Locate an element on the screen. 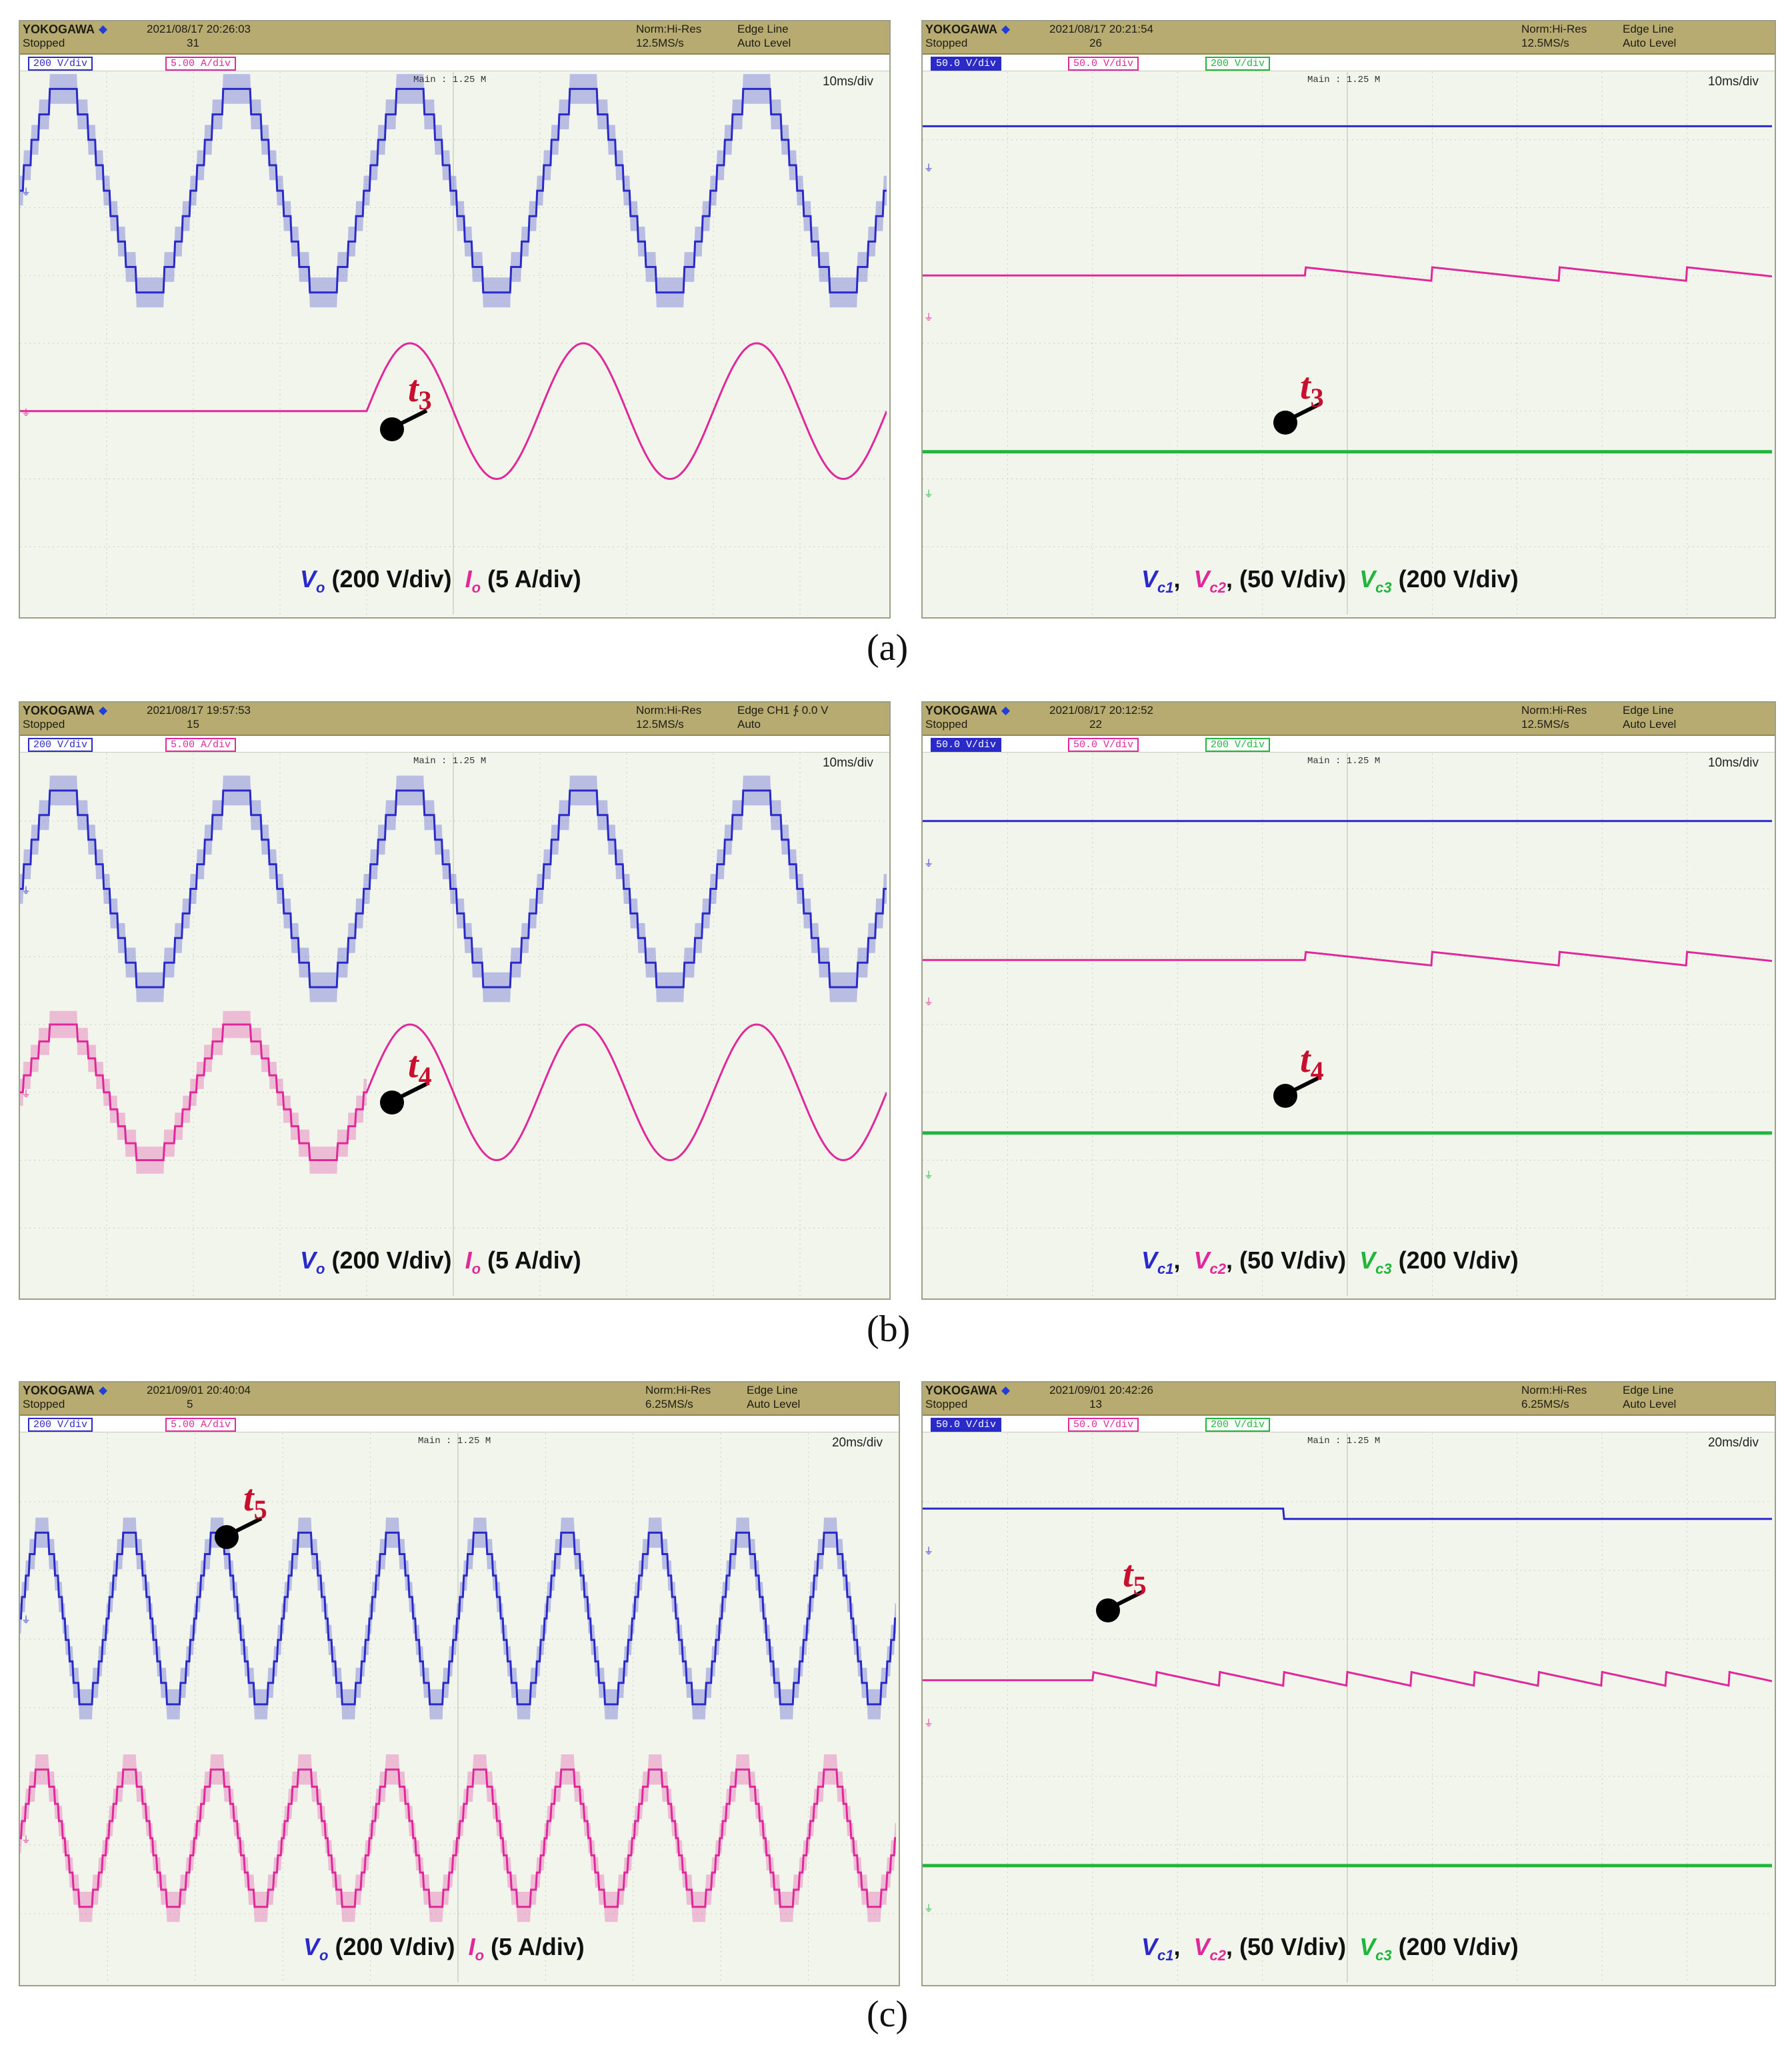  trigger-mode: Edge Line is located at coordinates (1648, 1390).